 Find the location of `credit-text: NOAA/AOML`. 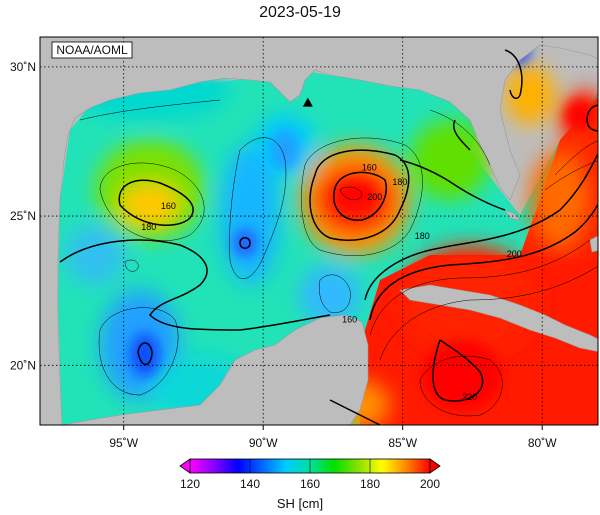

credit-text: NOAA/AOML is located at coordinates (92, 50).